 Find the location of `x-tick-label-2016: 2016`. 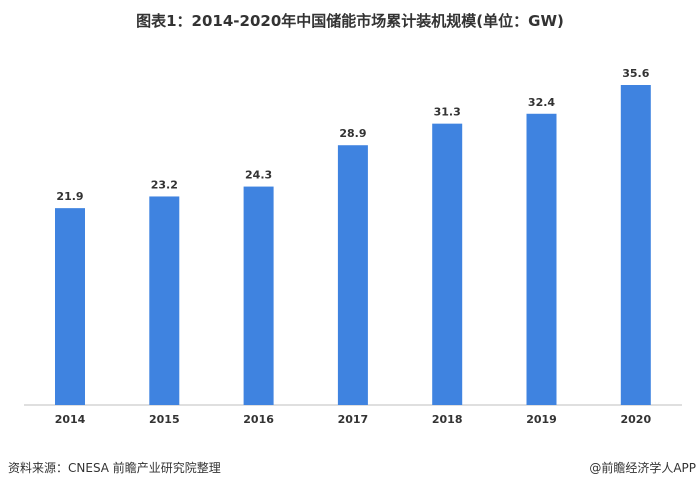

x-tick-label-2016: 2016 is located at coordinates (258, 419).